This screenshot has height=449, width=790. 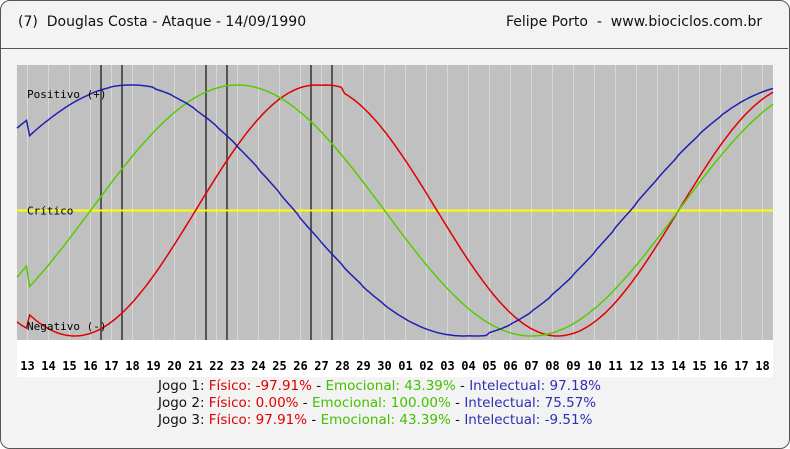 What do you see at coordinates (66, 94) in the screenshot?
I see `positive-label: Positivo (+)` at bounding box center [66, 94].